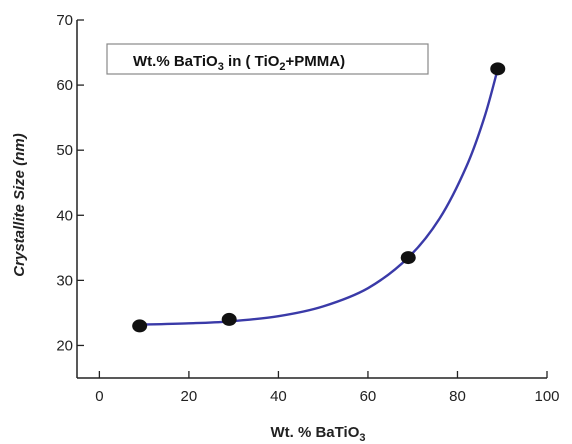 This screenshot has height=444, width=572. Describe the element at coordinates (362, 438) in the screenshot. I see `x-axis-title-sub: 3` at that location.